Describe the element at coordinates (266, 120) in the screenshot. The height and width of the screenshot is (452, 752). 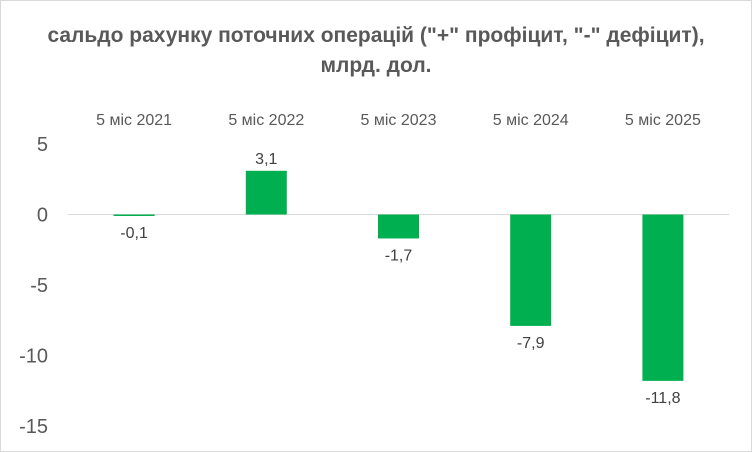
I see `x-tick-label: 5 міс 2022` at that location.